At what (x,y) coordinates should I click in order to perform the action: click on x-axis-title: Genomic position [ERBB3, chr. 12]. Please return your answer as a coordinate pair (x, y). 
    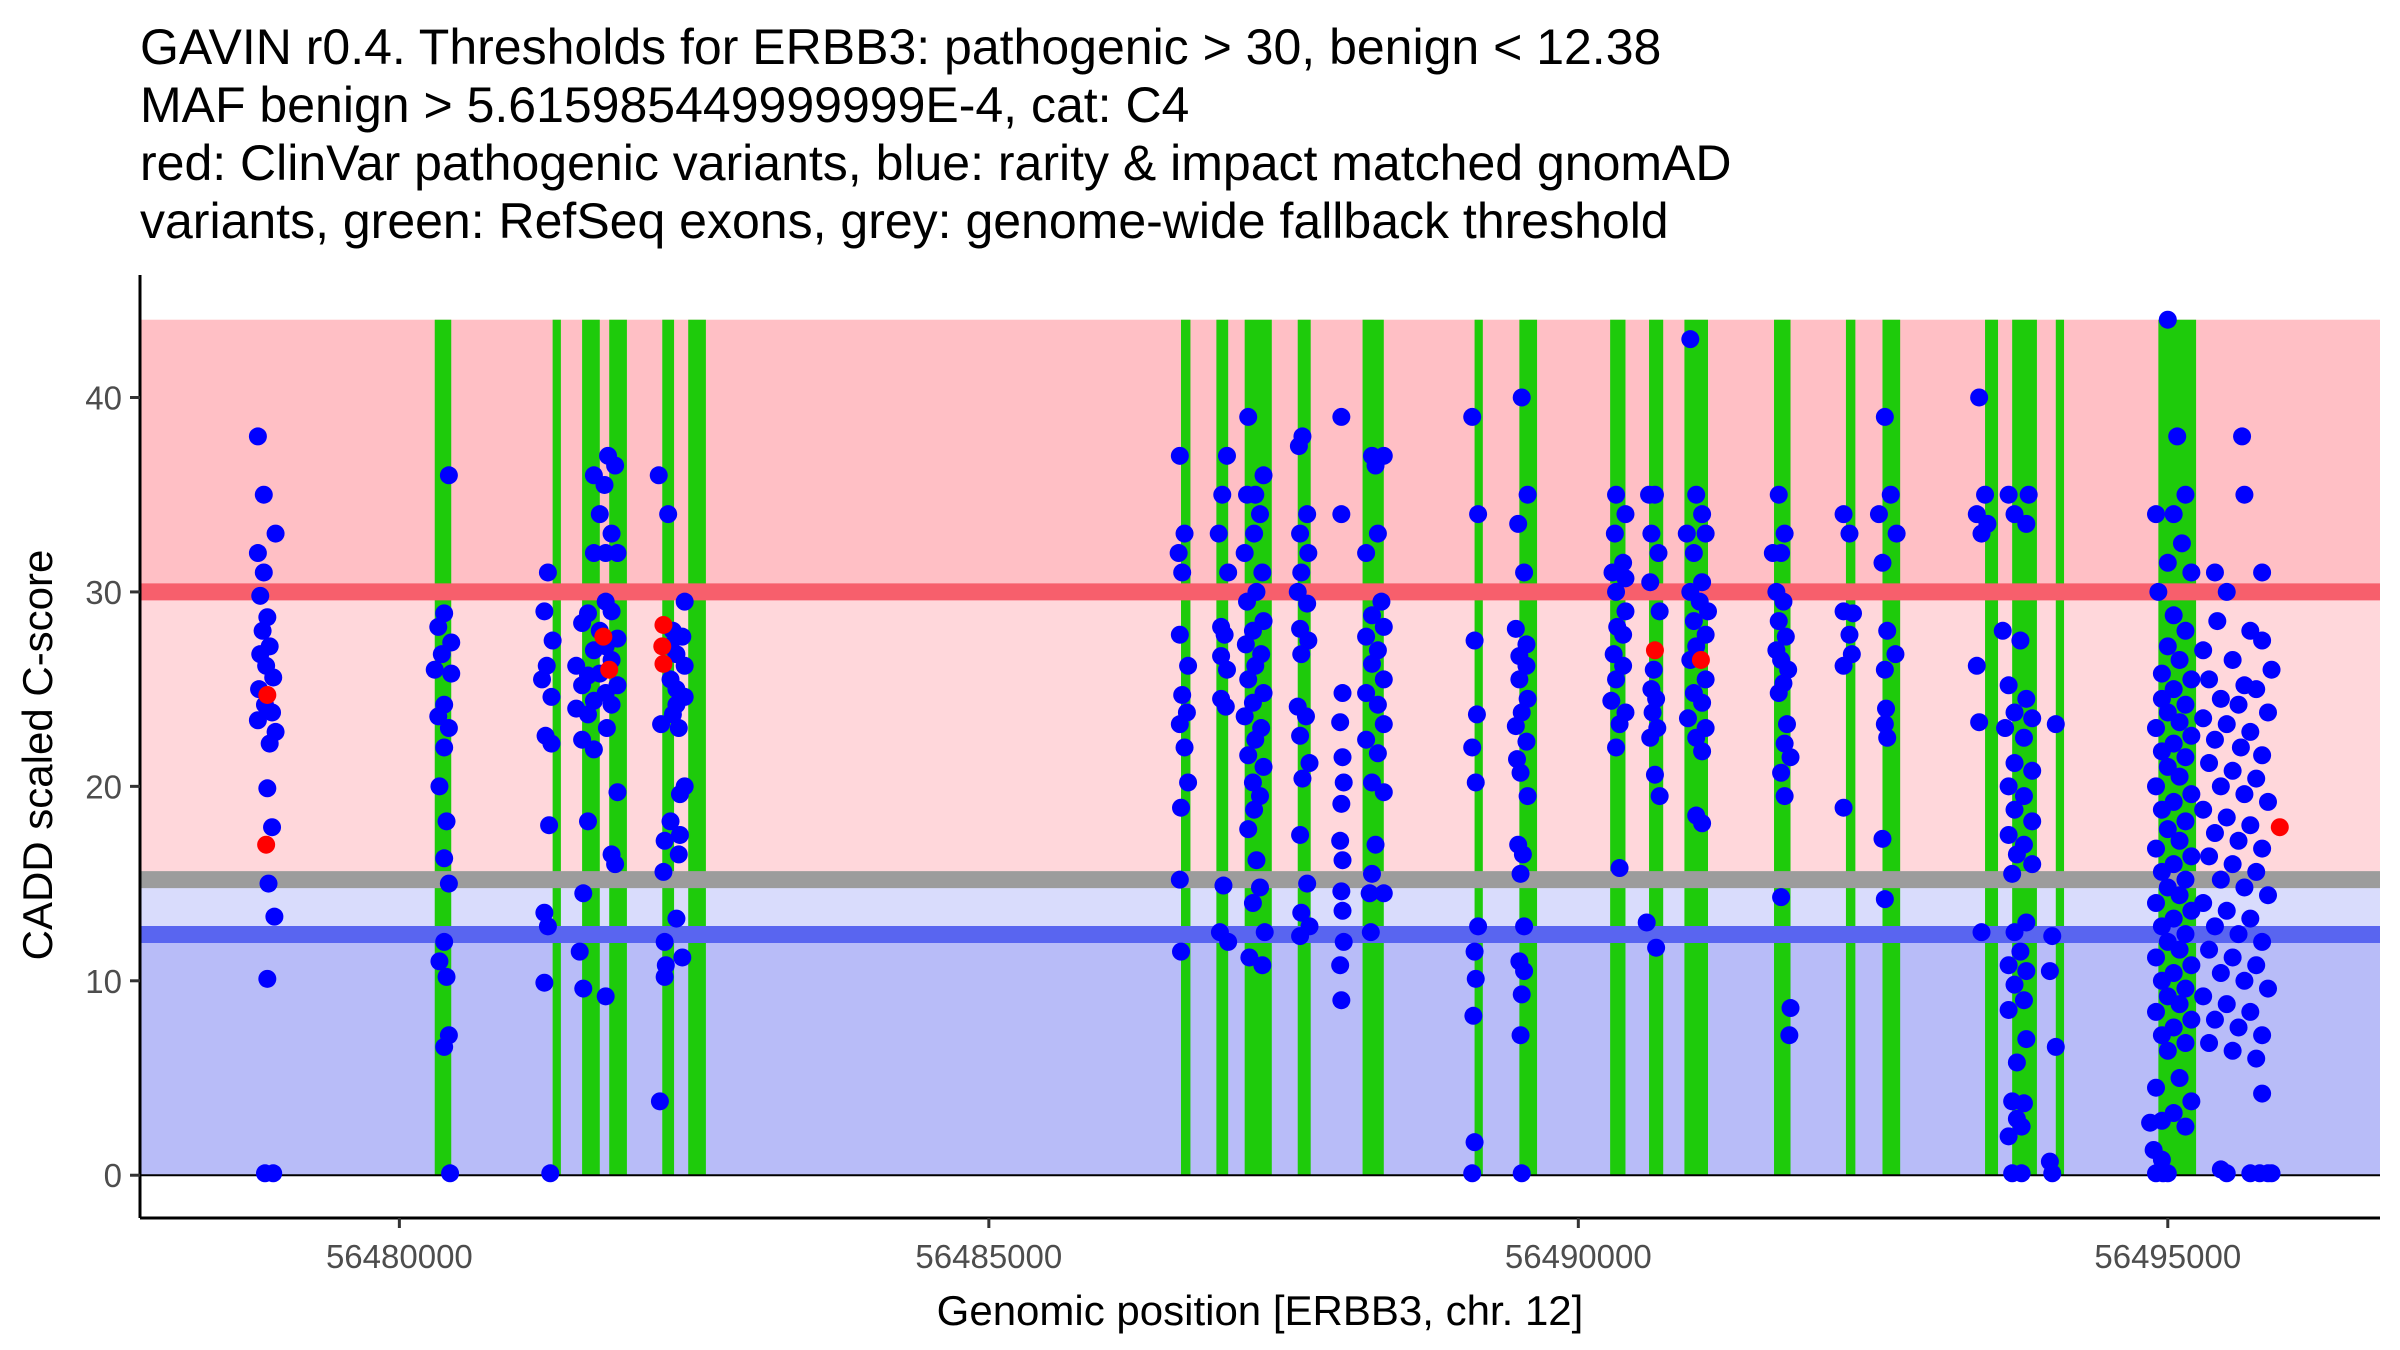
    Looking at the image, I should click on (1260, 1310).